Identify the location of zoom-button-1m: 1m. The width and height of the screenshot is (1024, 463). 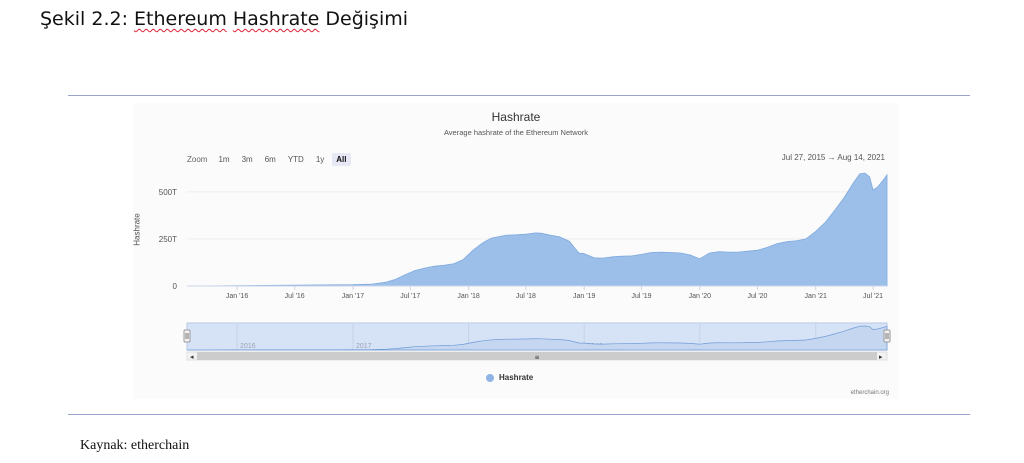
(224, 159).